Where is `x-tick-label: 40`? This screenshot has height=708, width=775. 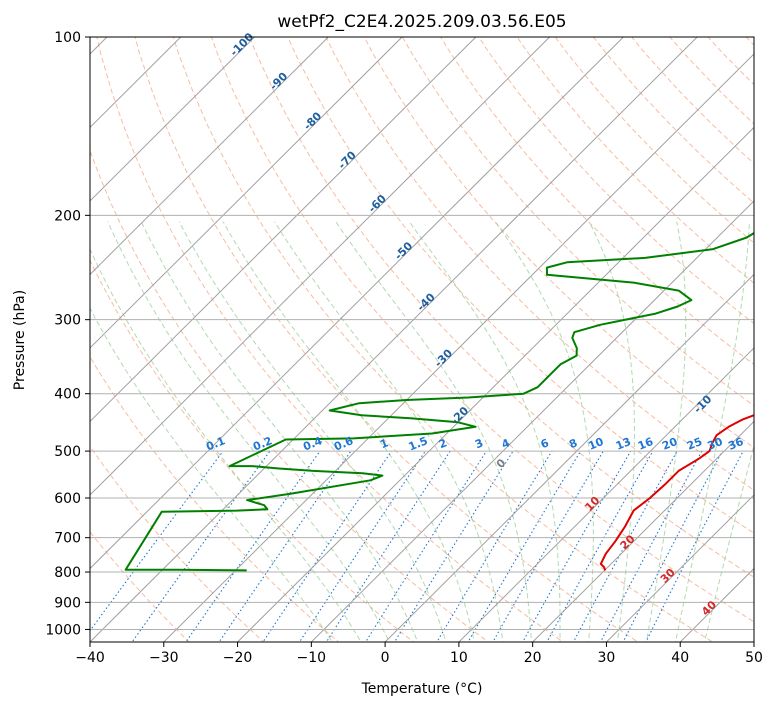 x-tick-label: 40 is located at coordinates (680, 658).